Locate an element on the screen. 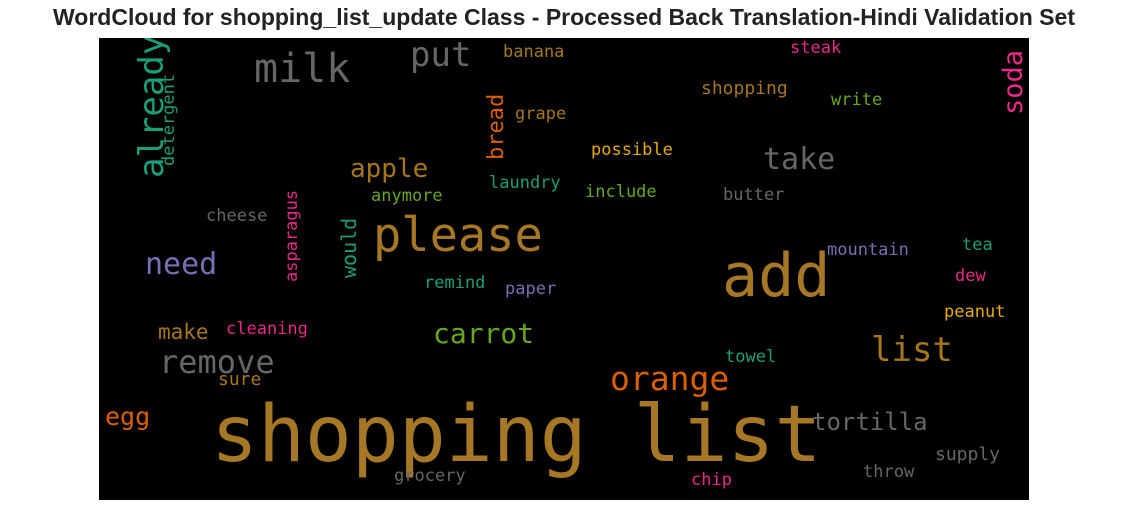  word-towel: towel is located at coordinates (751, 357).